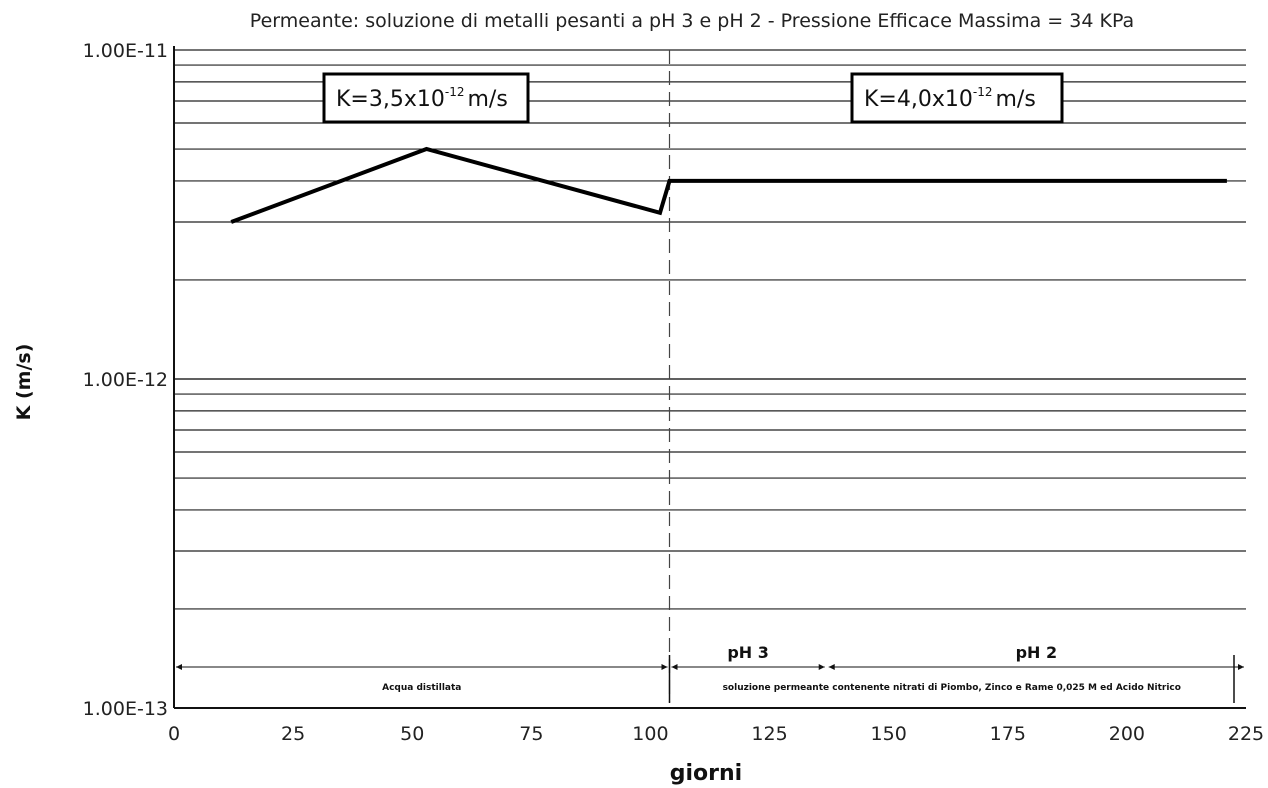  I want to click on series-layer, so click(729, 185).